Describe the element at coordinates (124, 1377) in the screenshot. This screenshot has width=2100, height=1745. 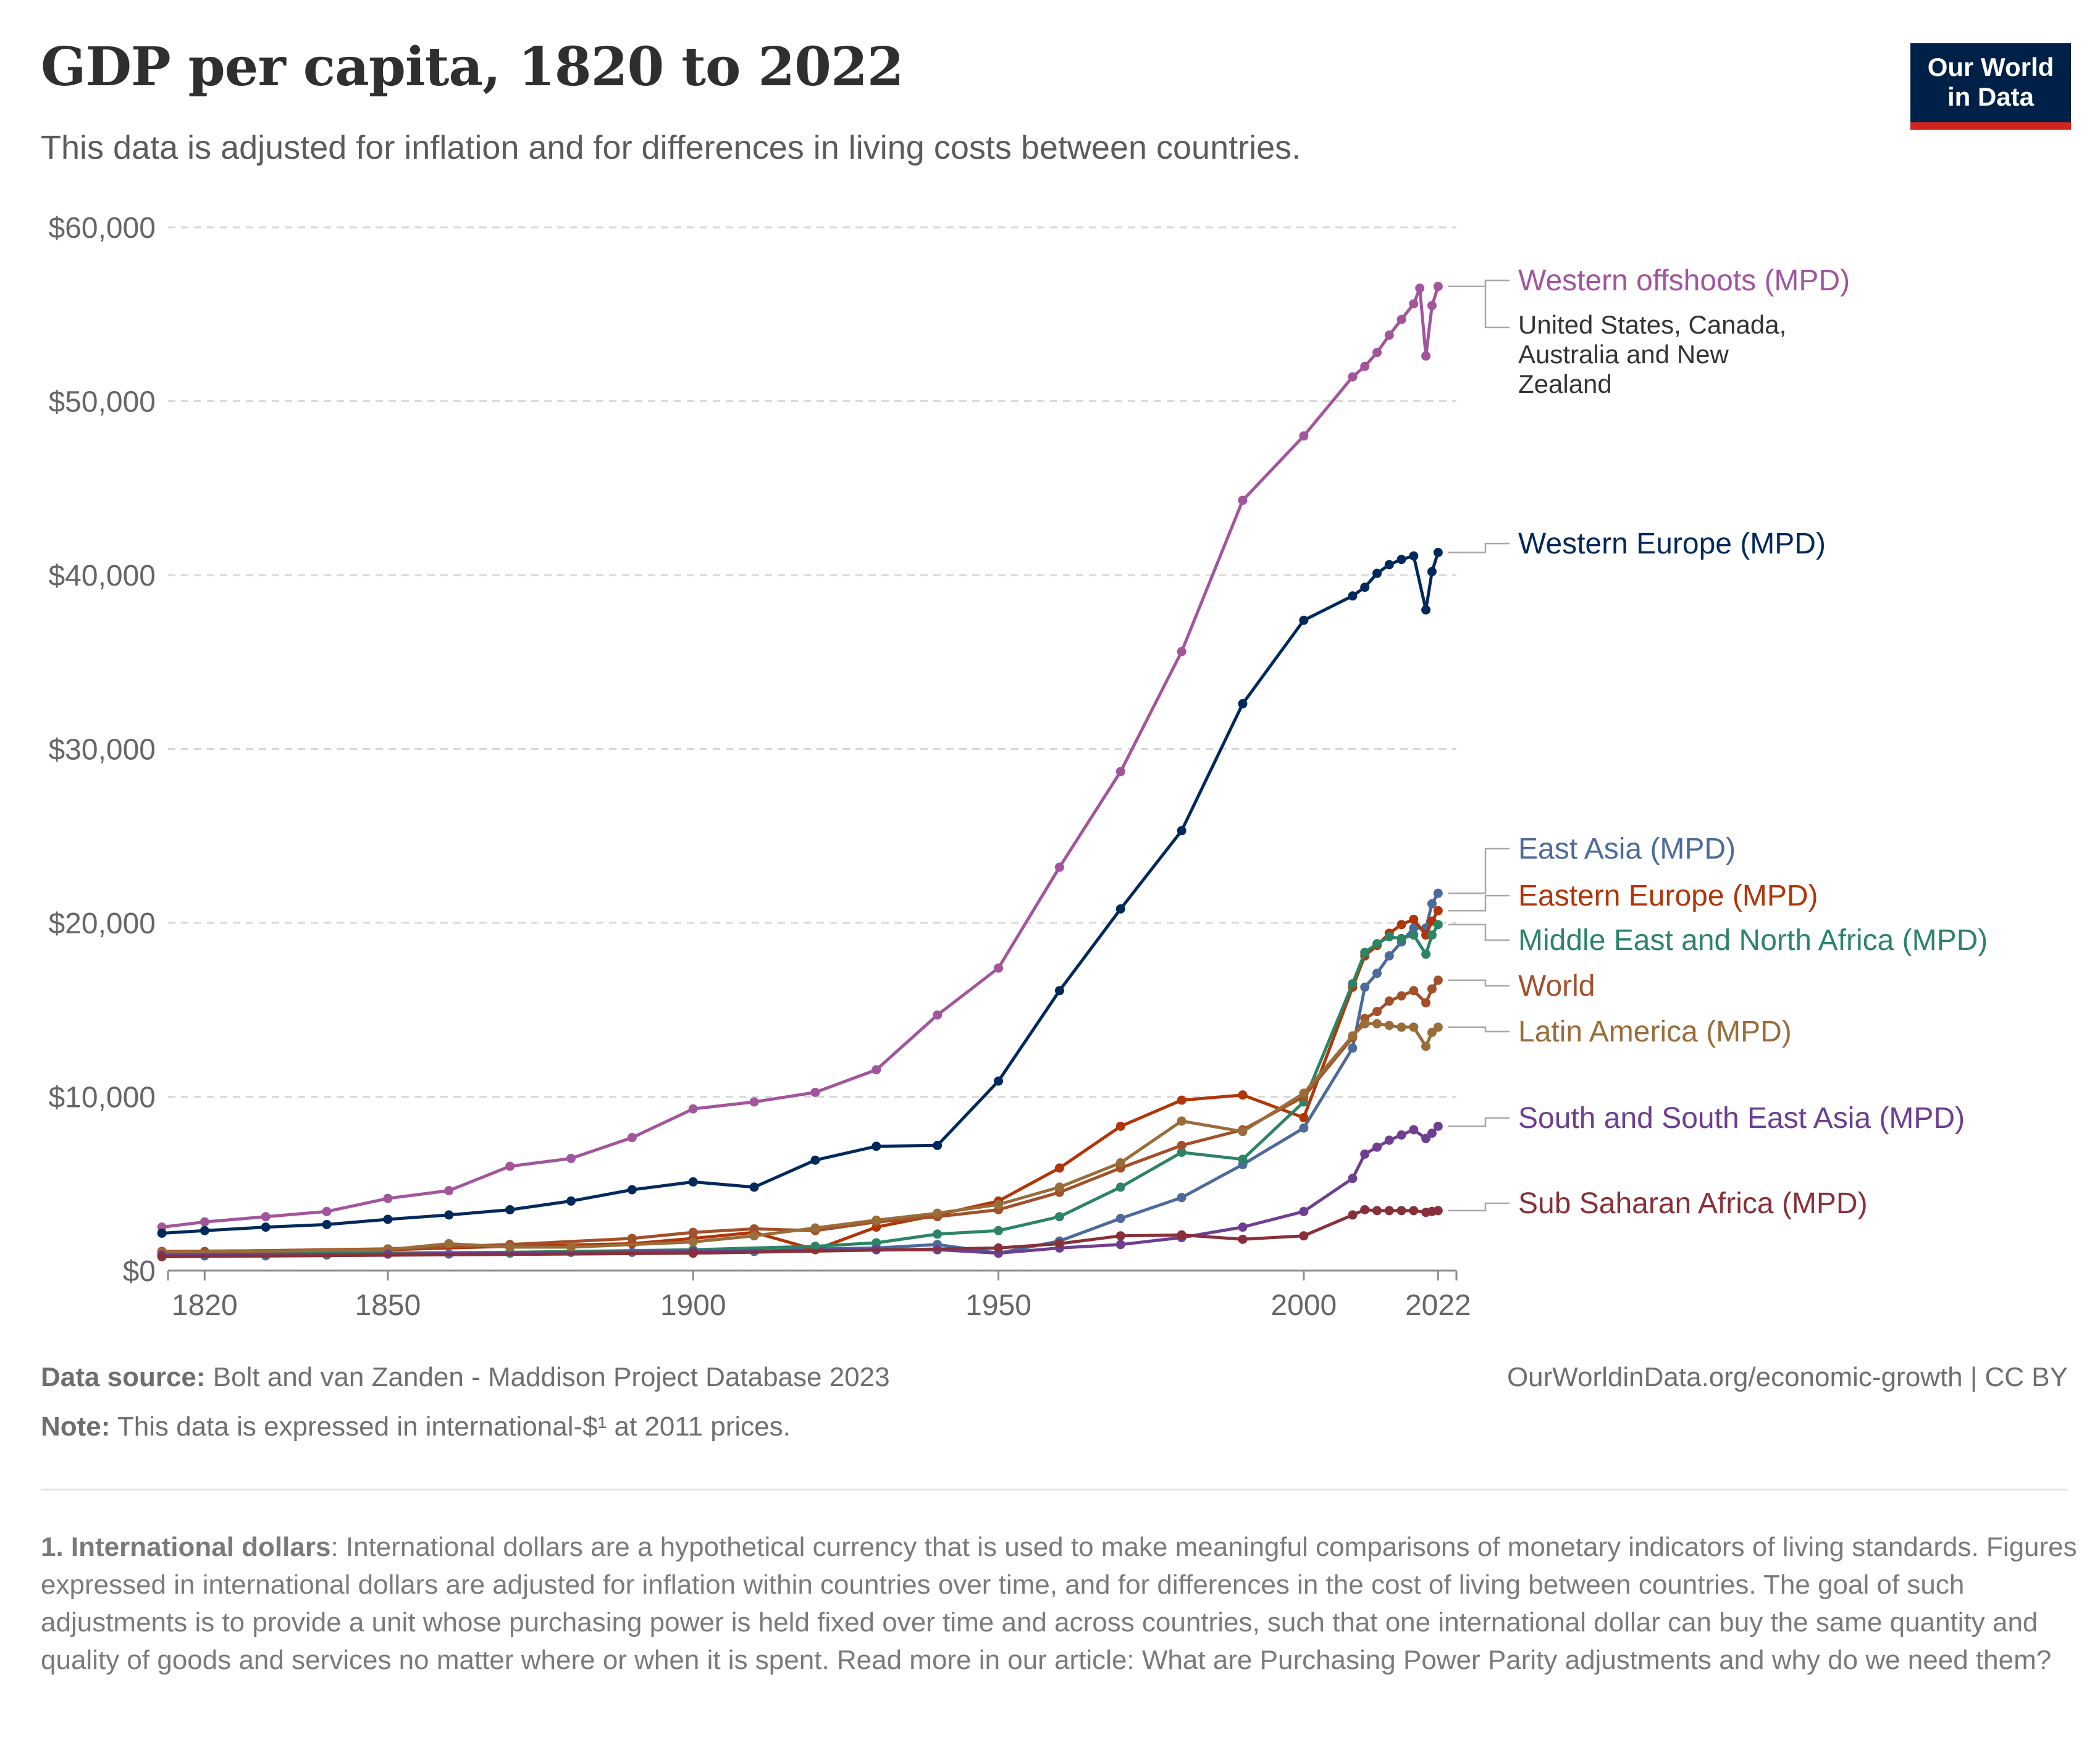
I see `data-source-label: Data source:` at that location.